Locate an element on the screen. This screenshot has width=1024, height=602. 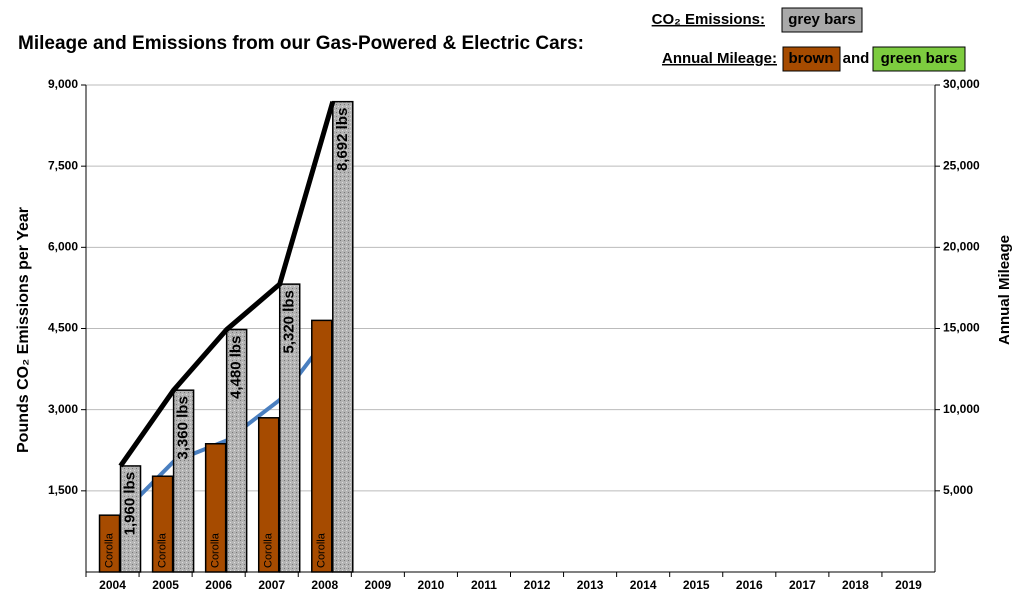
legend-label: Annual Mileage: is located at coordinates (719, 58).